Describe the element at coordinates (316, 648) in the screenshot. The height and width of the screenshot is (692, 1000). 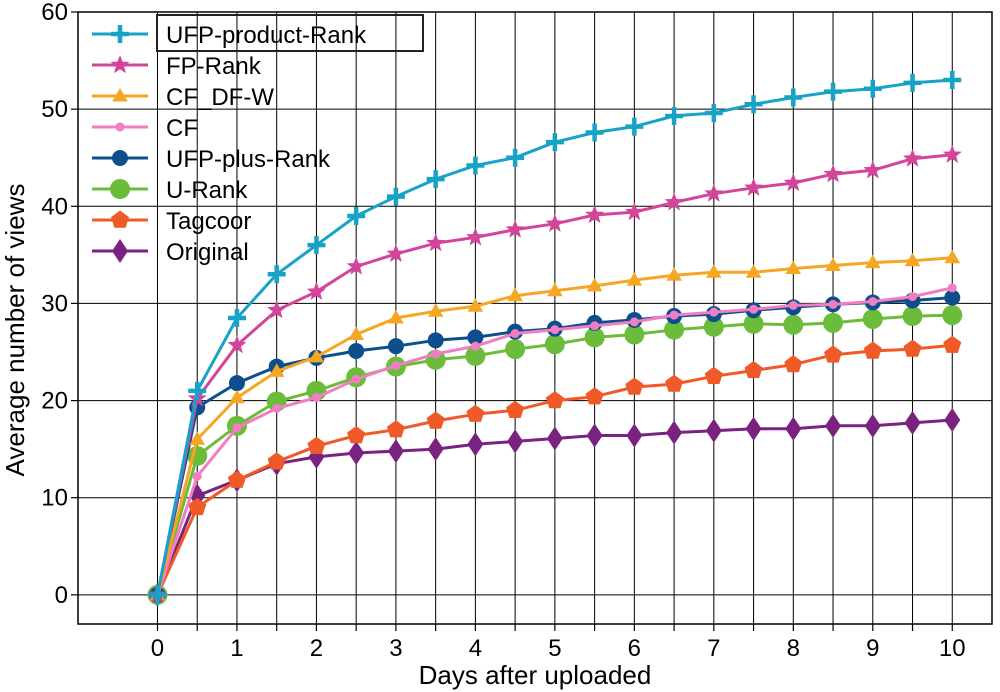
I see `x-tick-label: 2` at that location.